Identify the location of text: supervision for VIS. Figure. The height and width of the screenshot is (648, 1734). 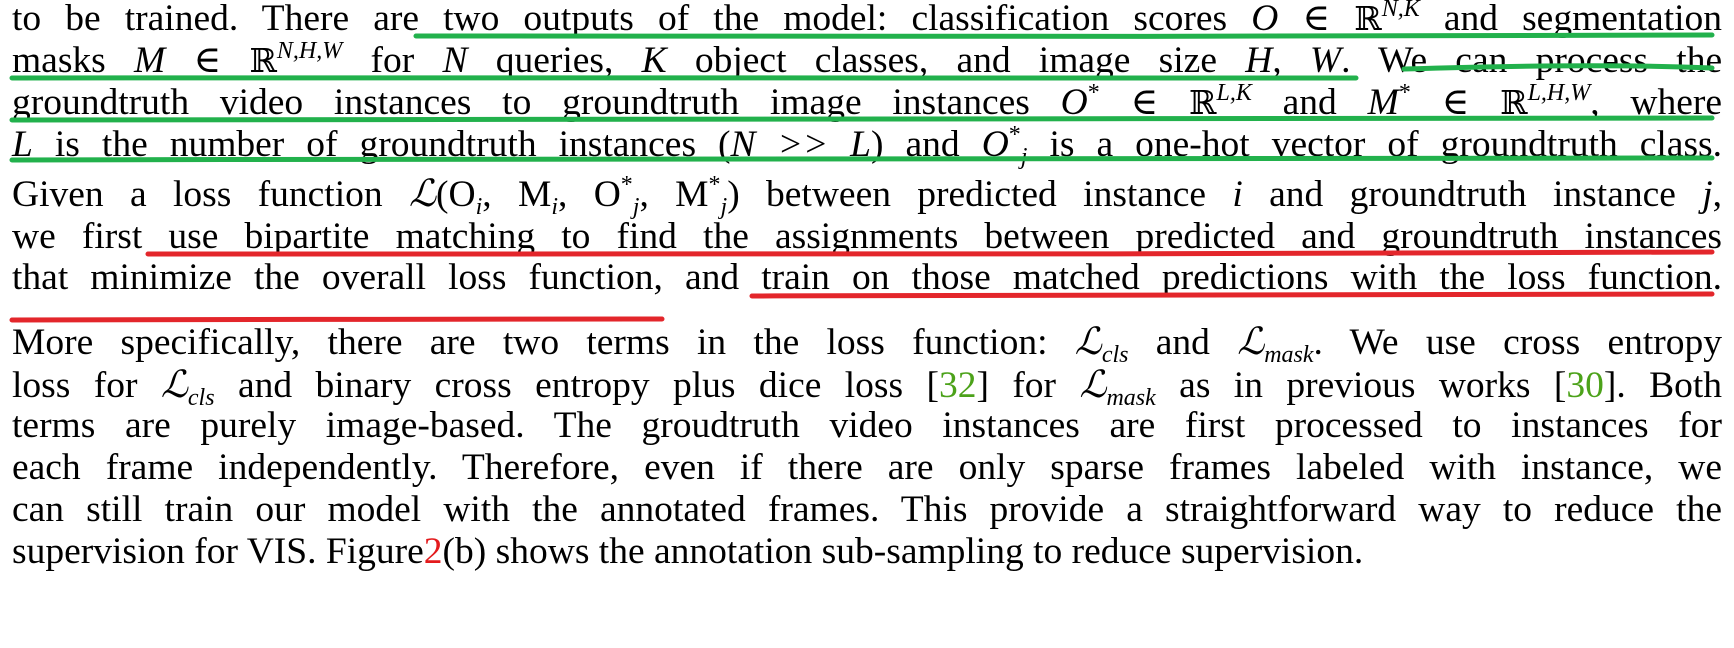
(218, 551).